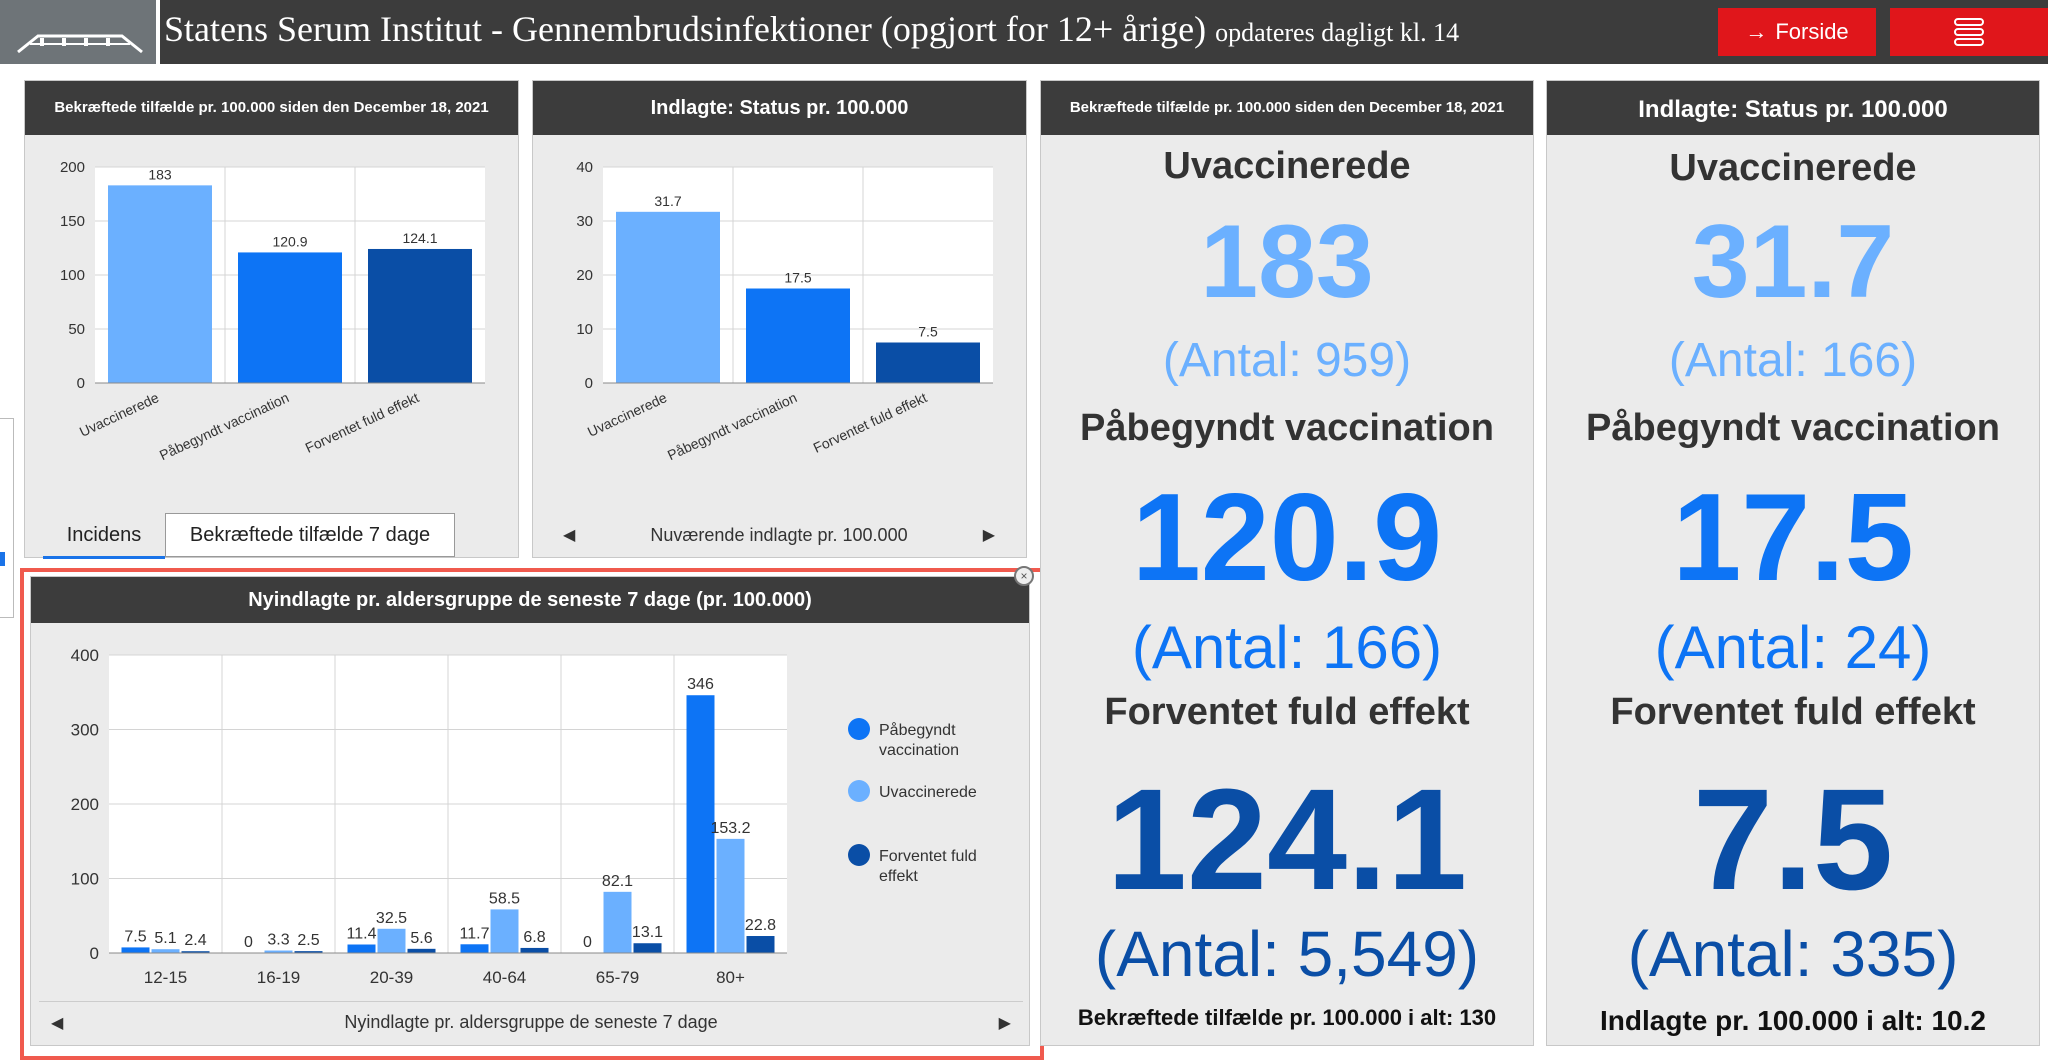 The image size is (2048, 1062). Describe the element at coordinates (732, 426) in the screenshot. I see `x-tick-label: Påbegyndt vaccination` at that location.